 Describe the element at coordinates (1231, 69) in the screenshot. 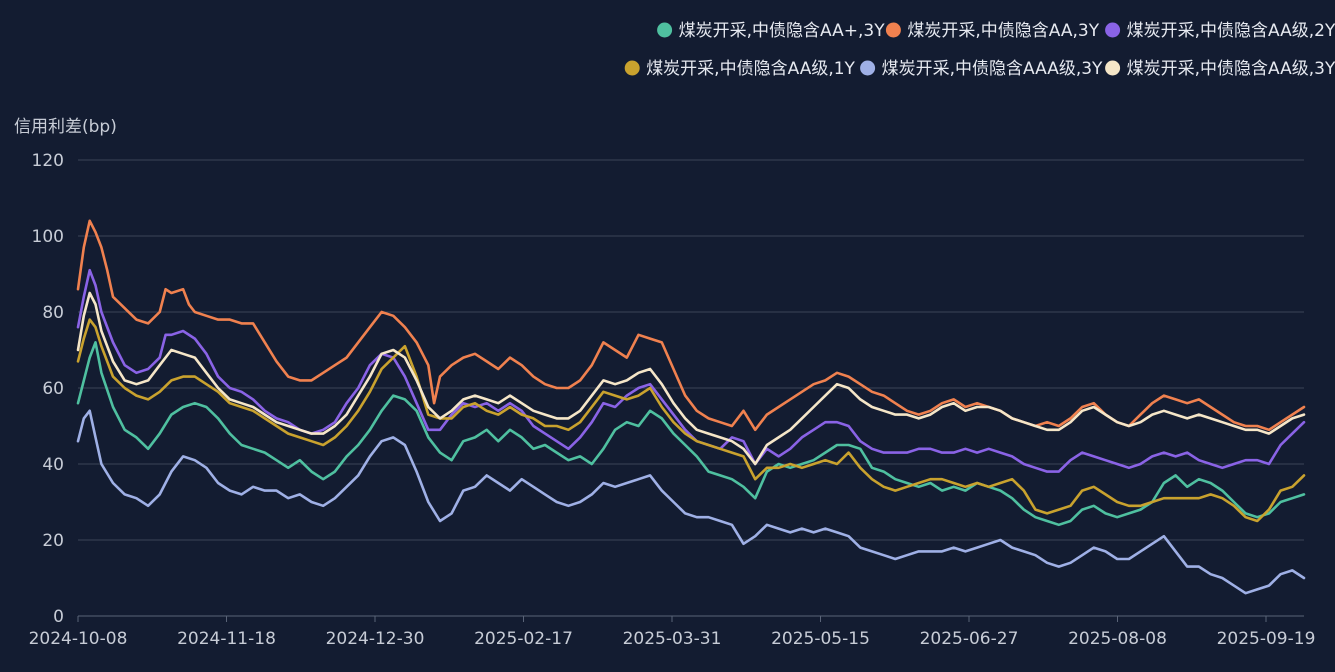

I see `legend-label: 煤炭开采,中债隐含AA级,3Y` at that location.